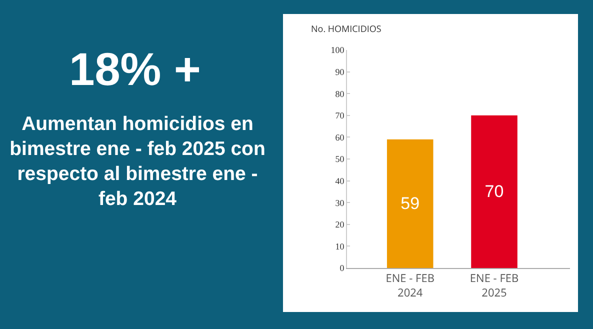 This screenshot has width=593, height=329. What do you see at coordinates (340, 203) in the screenshot?
I see `y-tick-label: 30` at bounding box center [340, 203].